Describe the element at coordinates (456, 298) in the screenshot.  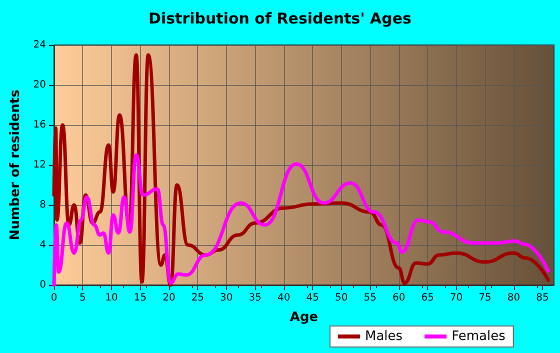
I see `x-tick-label: 70` at that location.